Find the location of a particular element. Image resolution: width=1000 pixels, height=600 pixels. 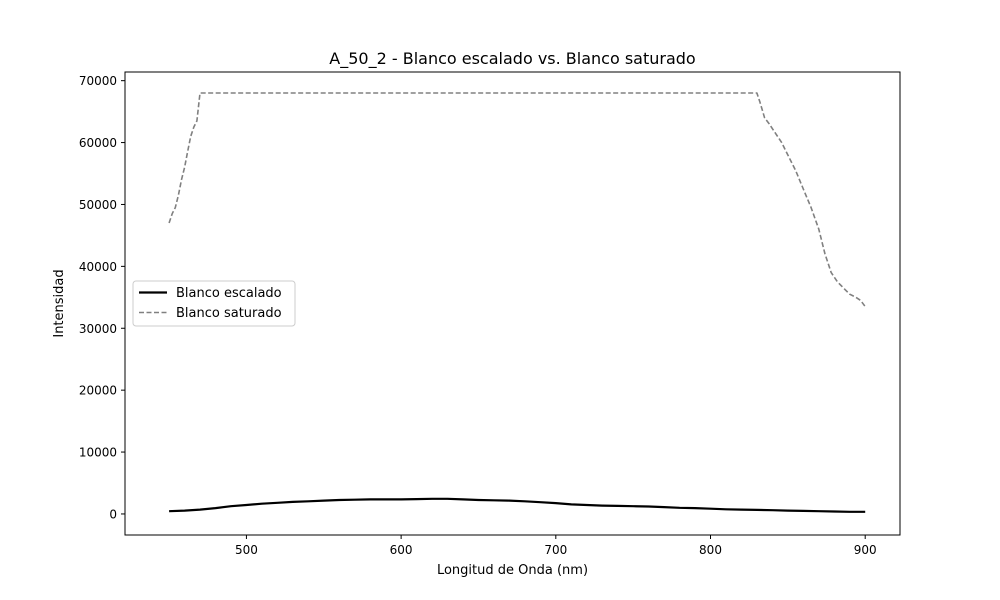

legend-label: Blanco saturado is located at coordinates (229, 313).